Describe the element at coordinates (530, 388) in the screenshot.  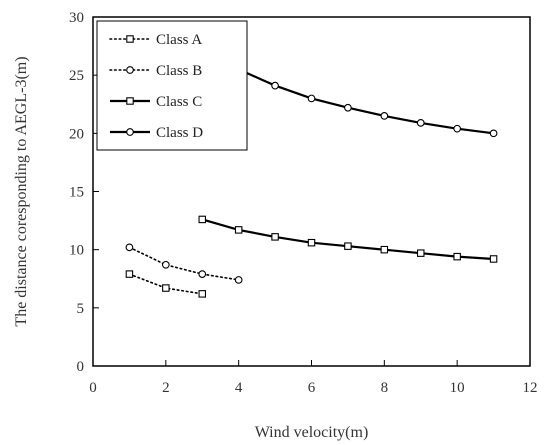
I see `x-tick-label: 12` at that location.